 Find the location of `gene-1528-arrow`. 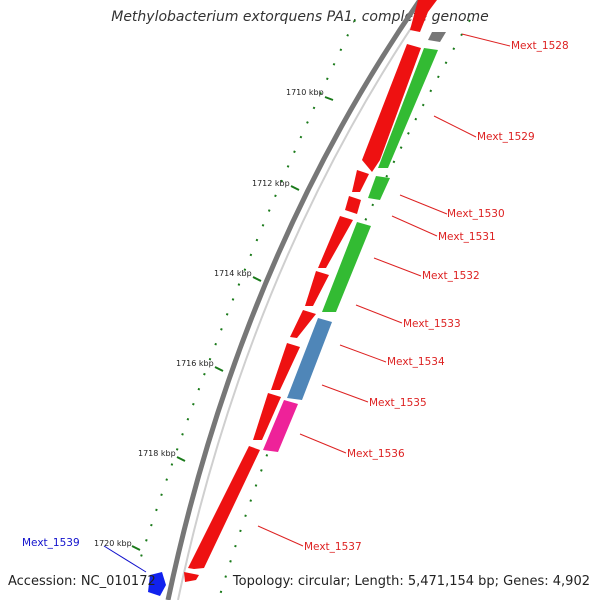

gene-1528-arrow is located at coordinates (423, 16).